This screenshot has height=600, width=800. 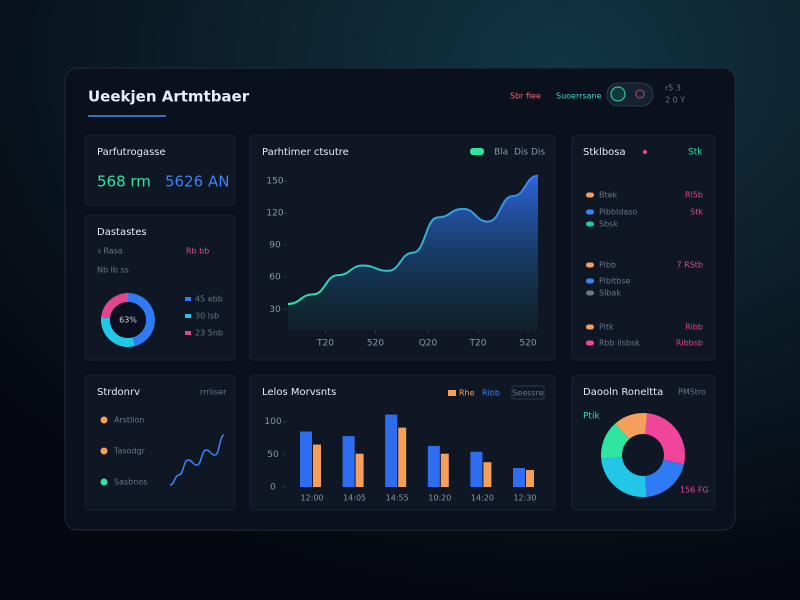 What do you see at coordinates (209, 333) in the screenshot?
I see `legend-label: 23 5nb` at bounding box center [209, 333].